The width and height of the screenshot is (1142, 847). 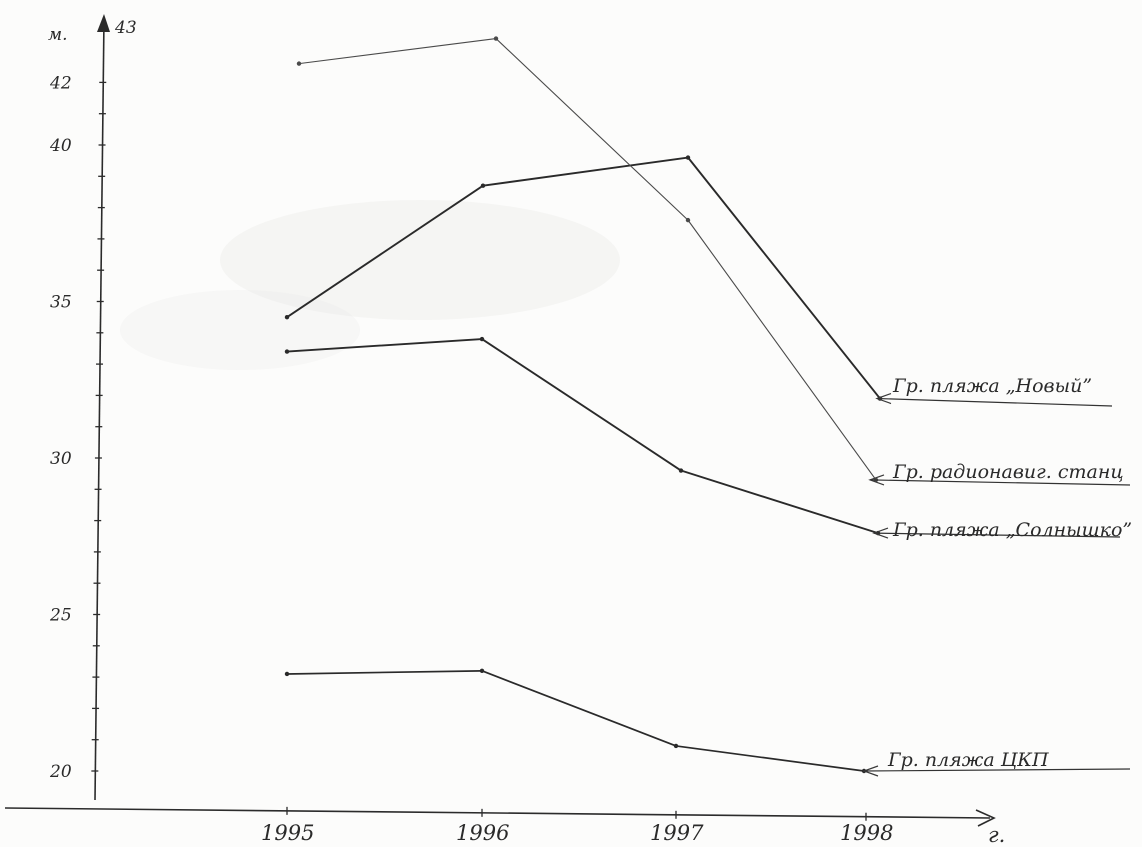 I want to click on series-label: Гр. радионавиг. станц, so click(x=1008, y=472).